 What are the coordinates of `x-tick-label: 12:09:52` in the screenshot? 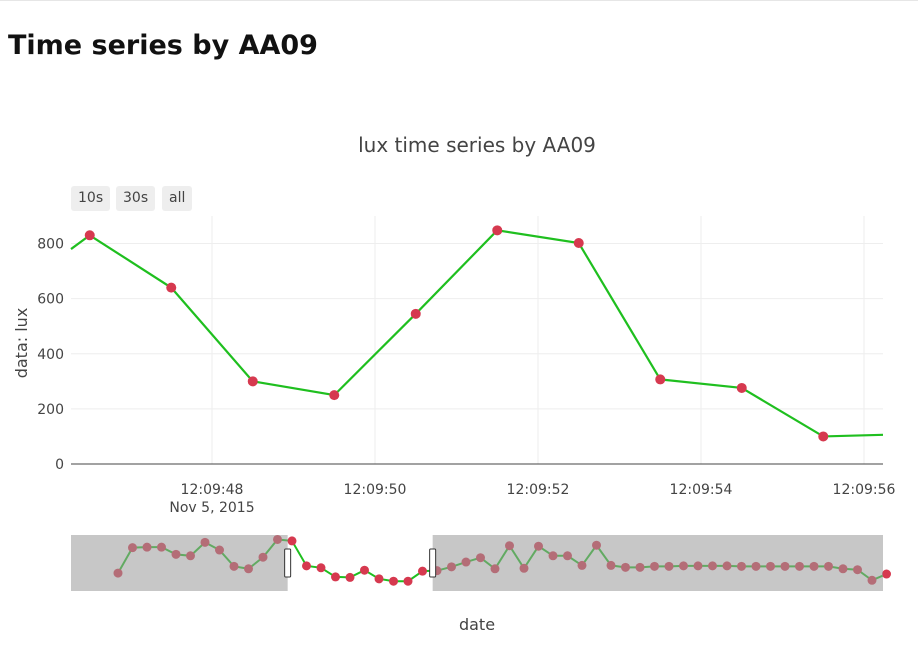 It's located at (538, 490).